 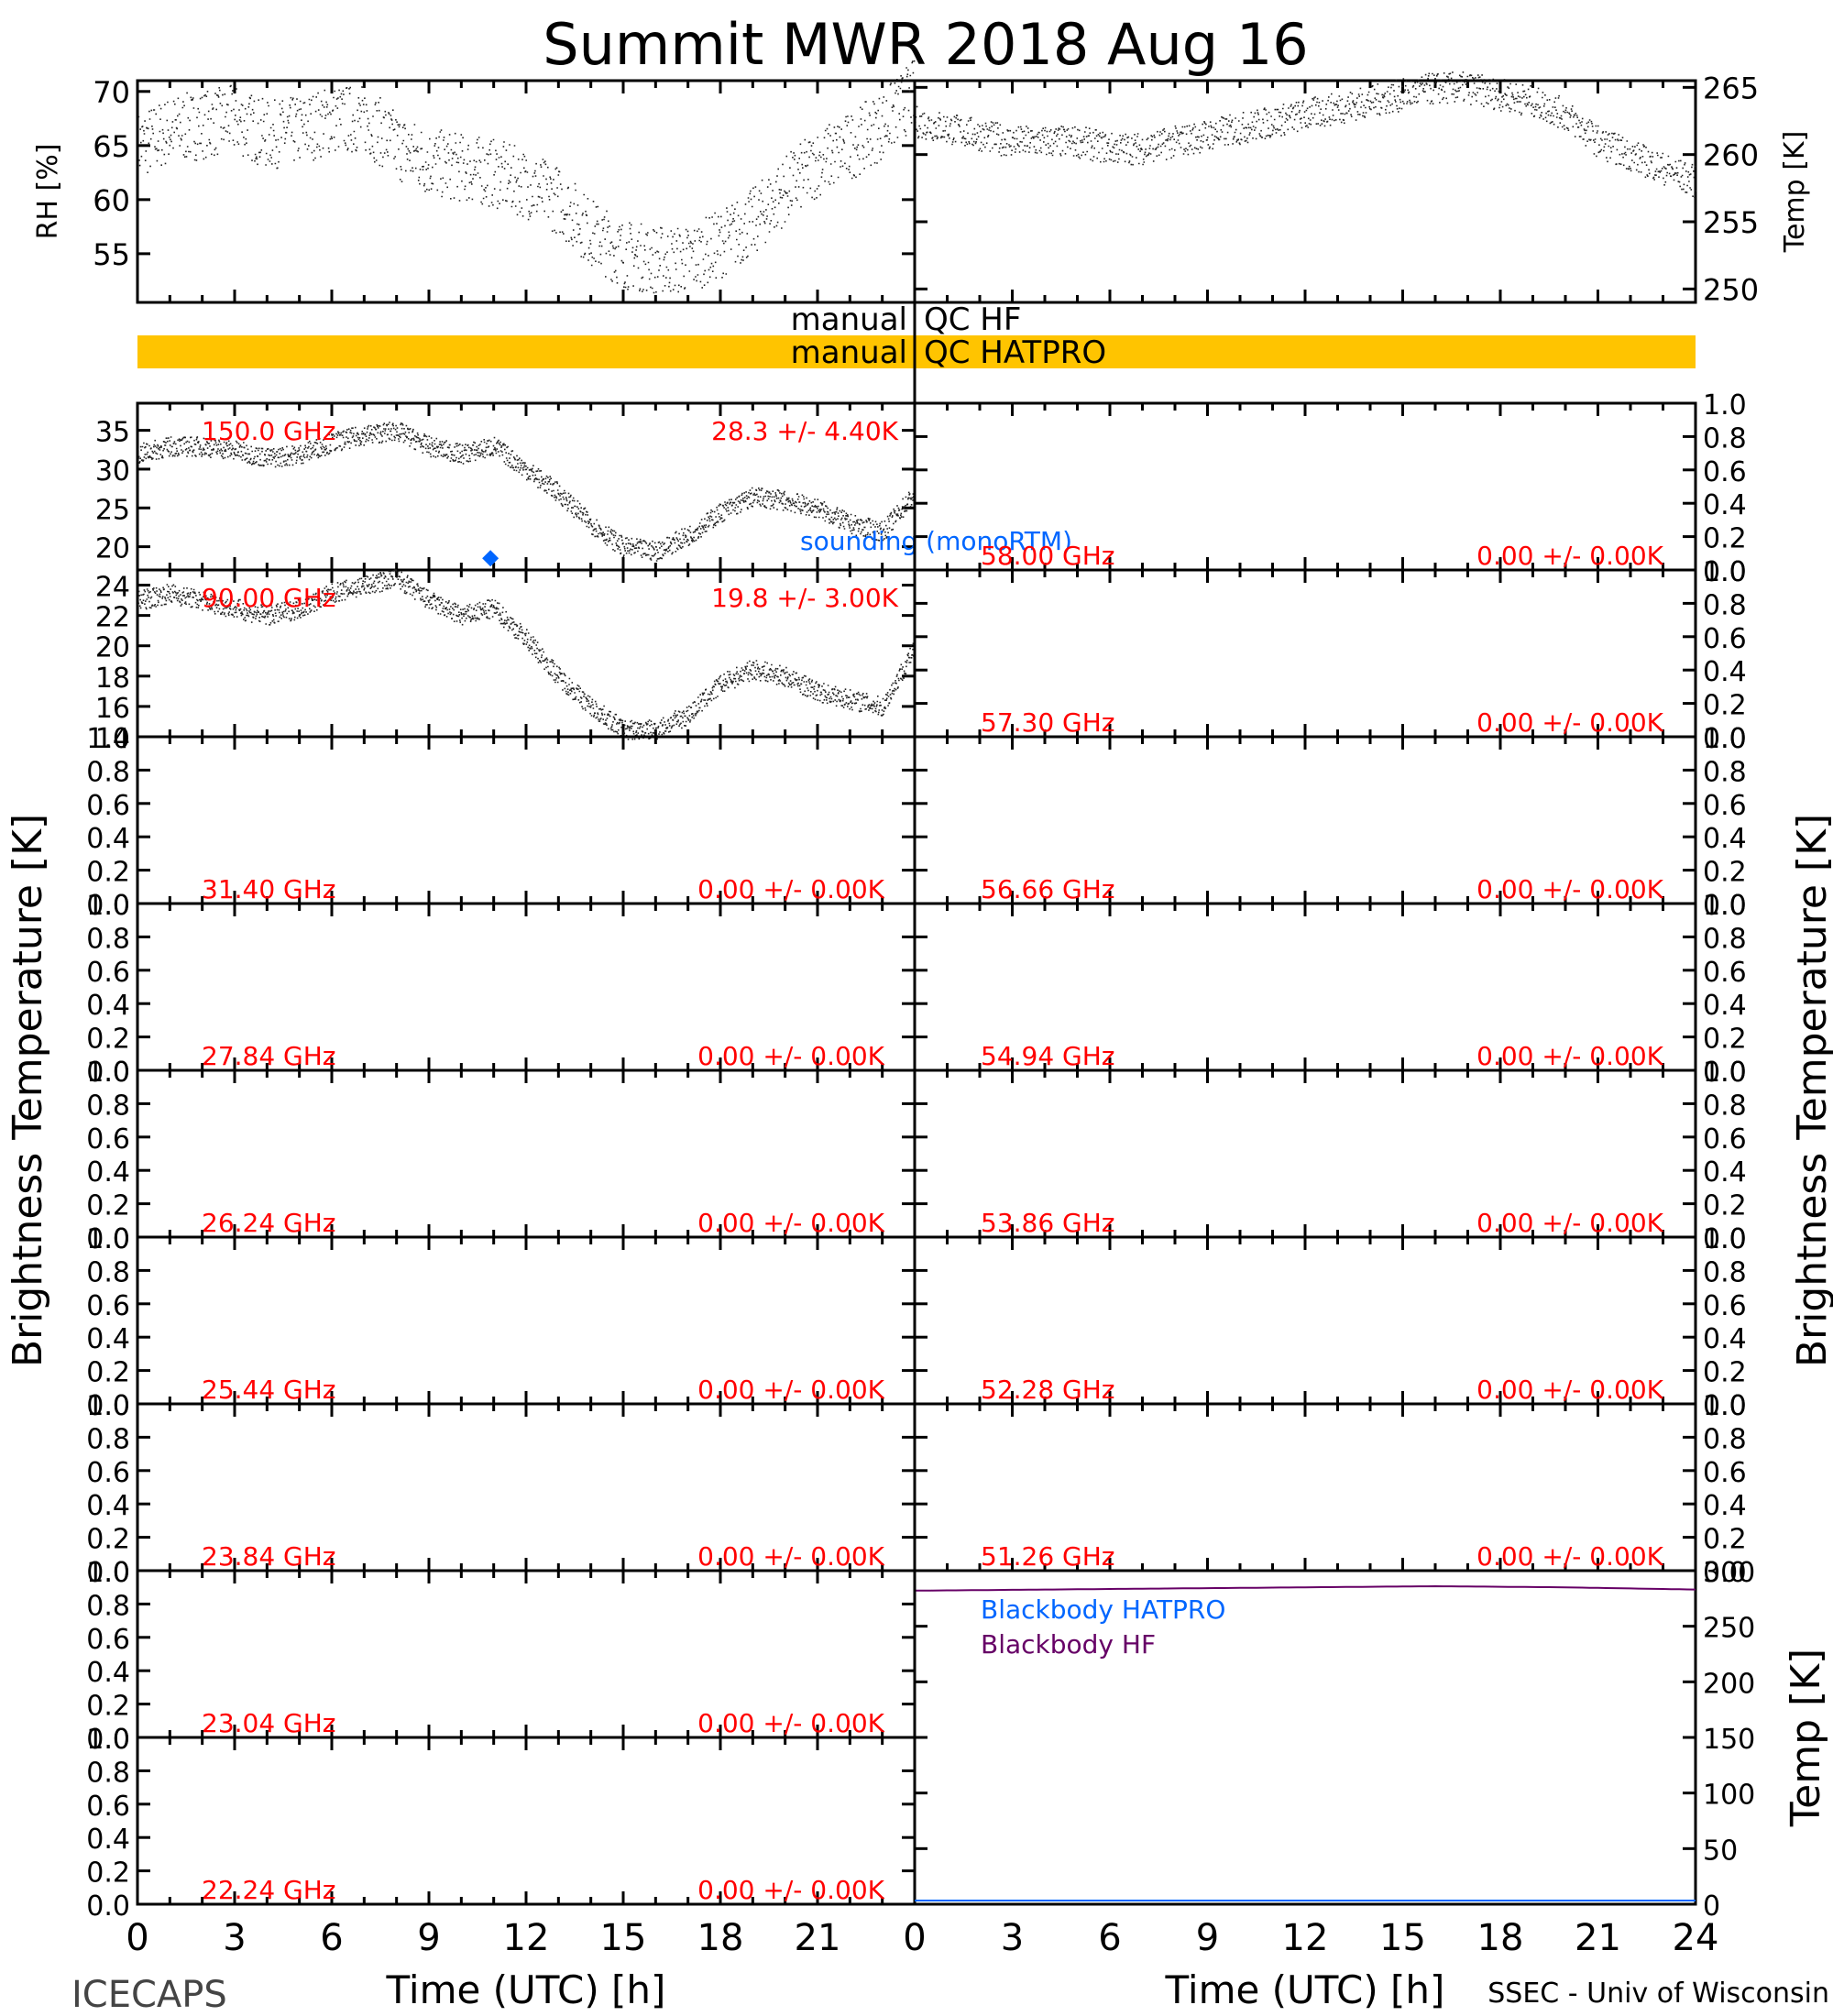 I want to click on legend-blackbody-hf: Blackbody HF, so click(x=1068, y=1644).